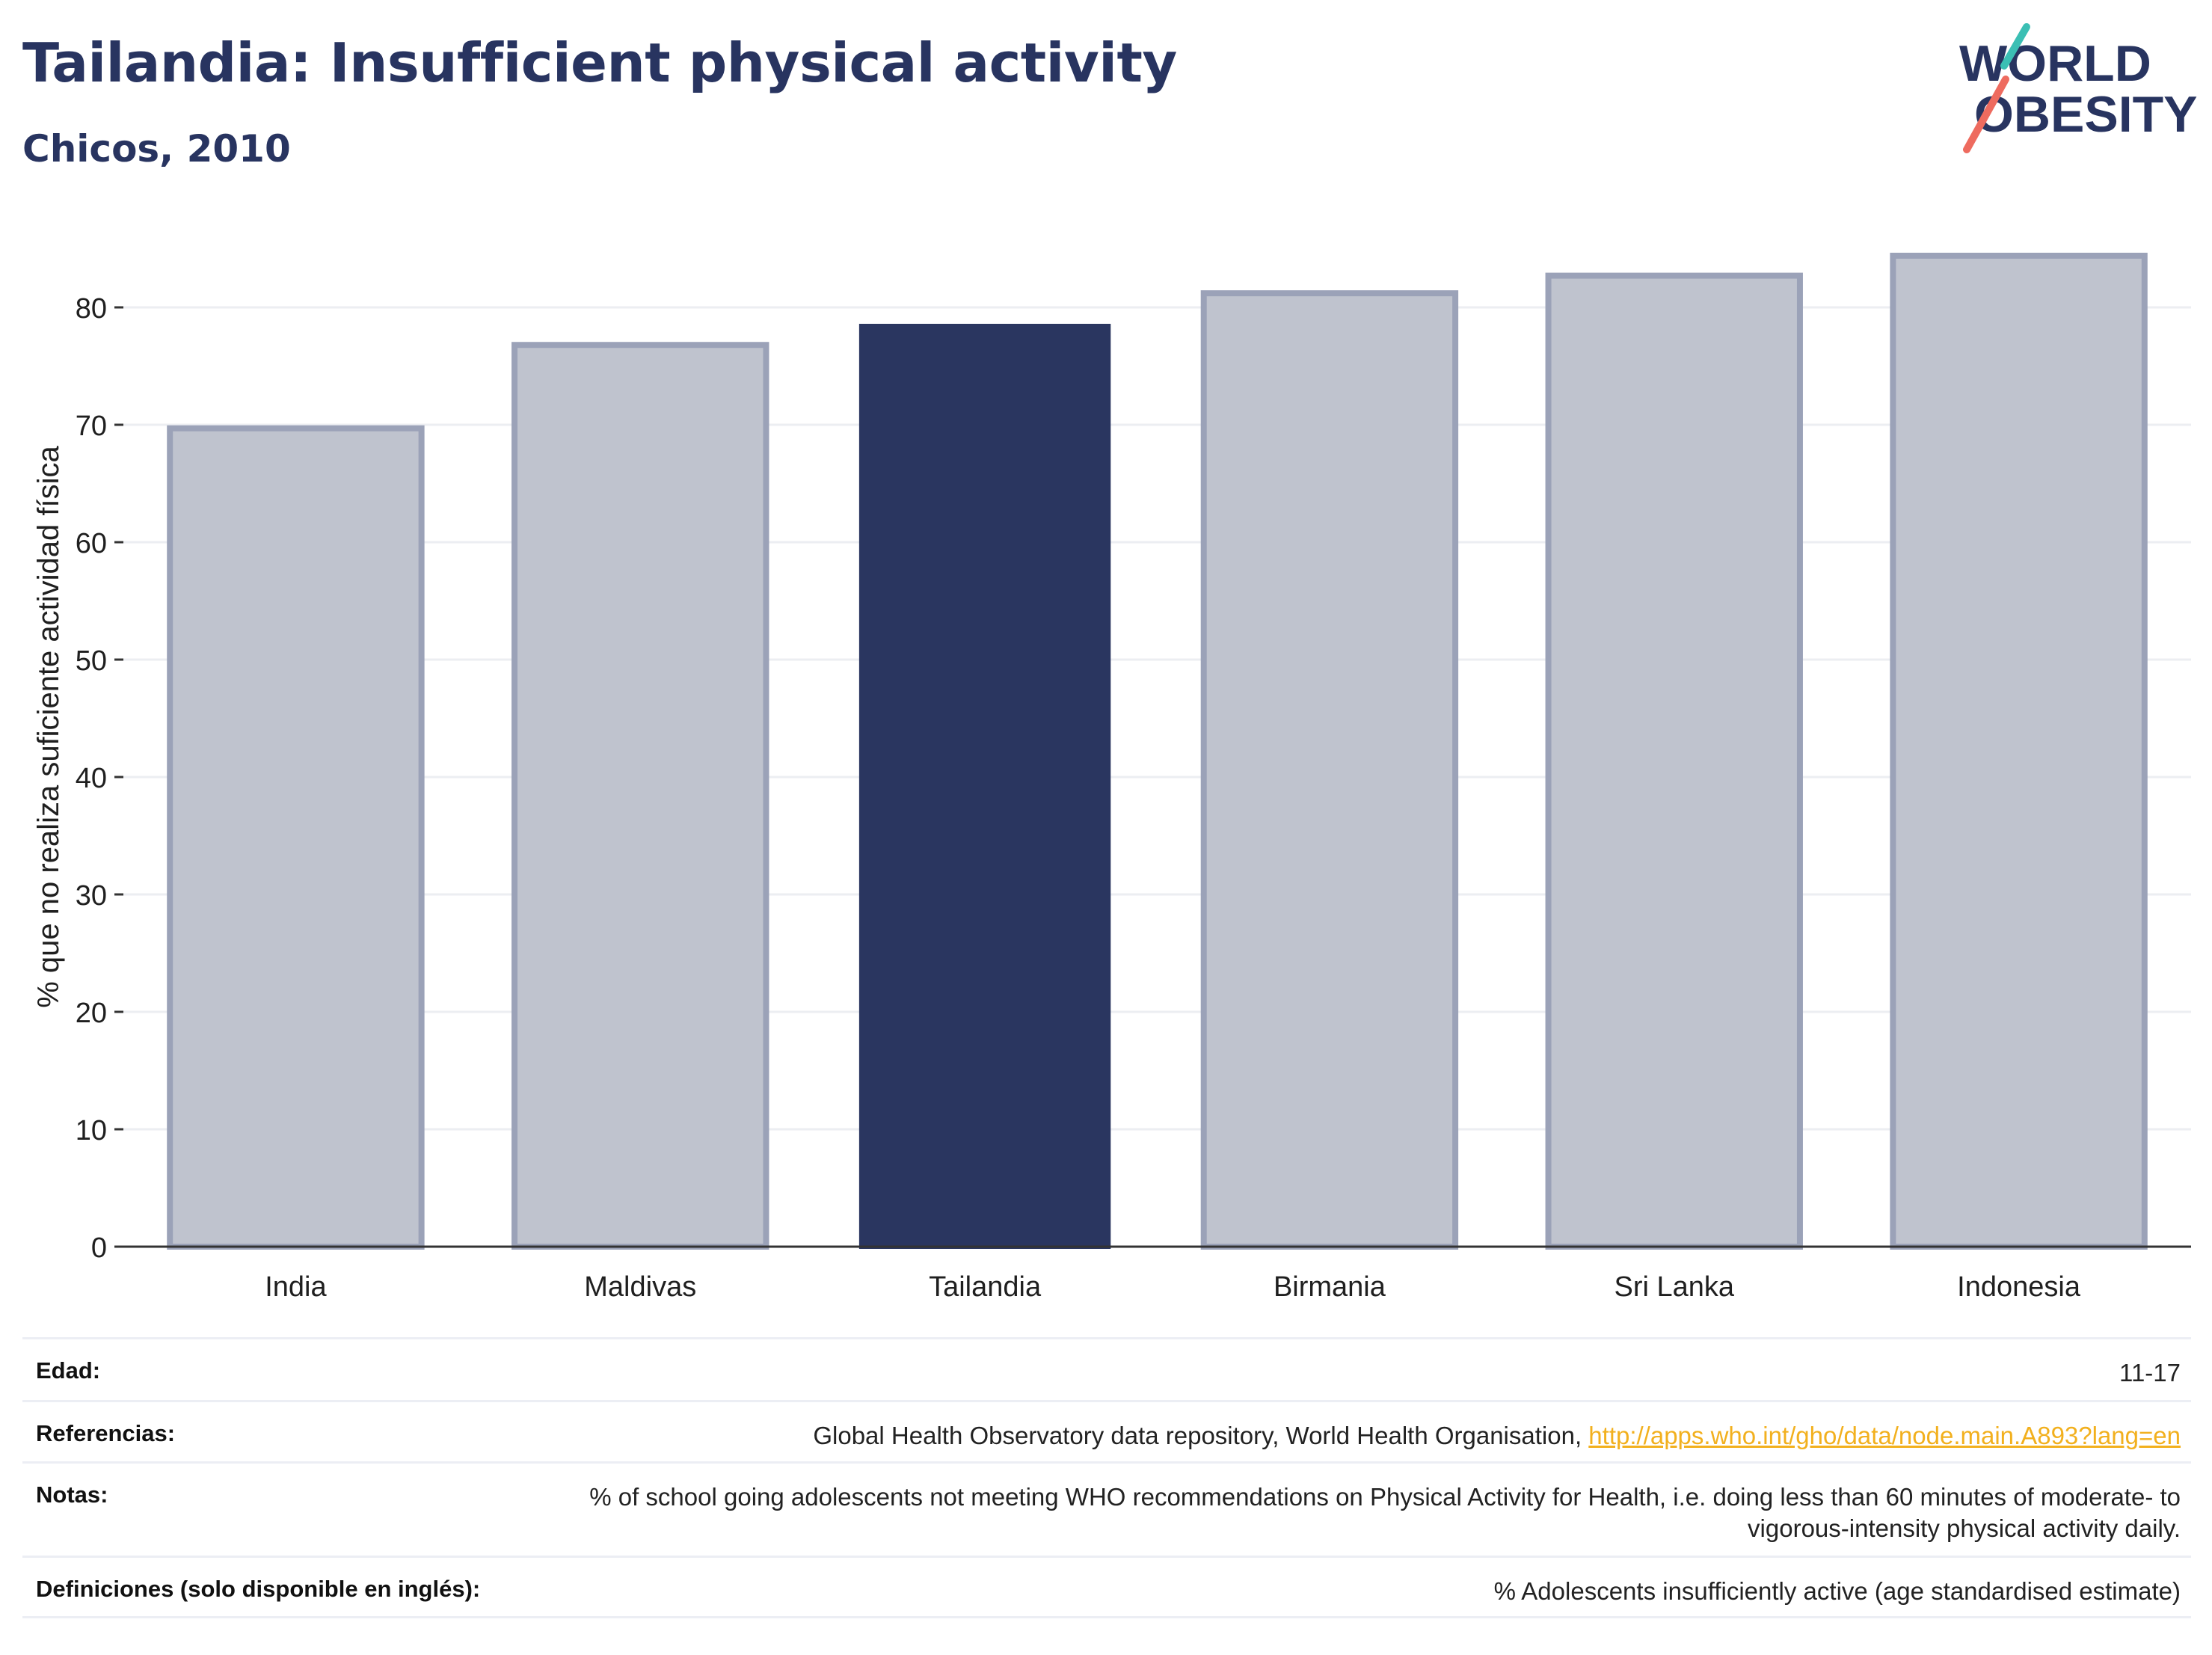  I want to click on y-tick-label: 10, so click(91, 1130).